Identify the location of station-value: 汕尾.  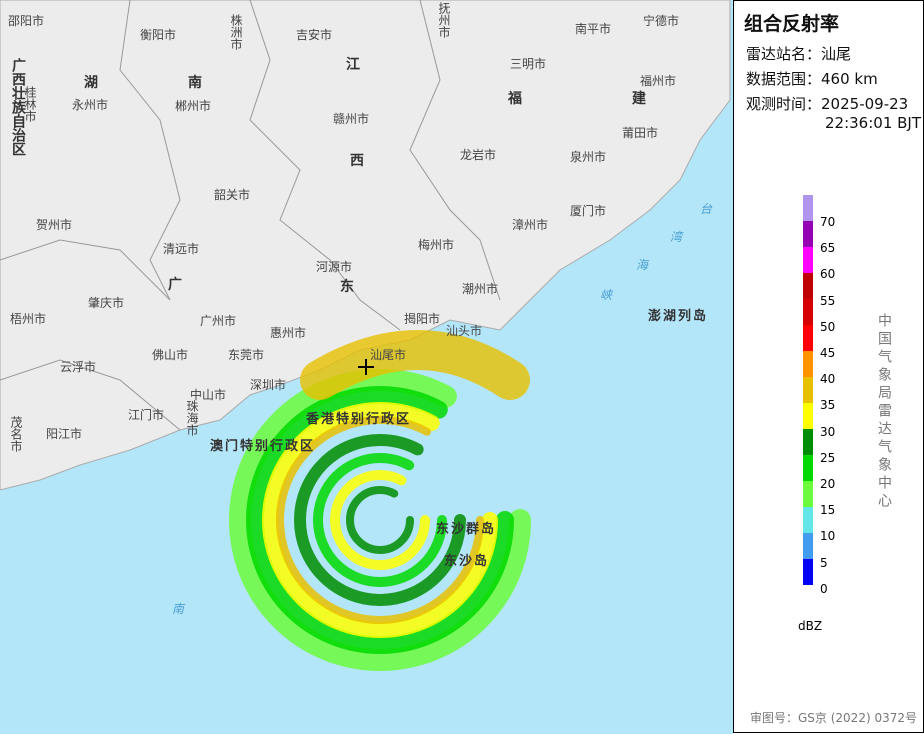
(836, 54).